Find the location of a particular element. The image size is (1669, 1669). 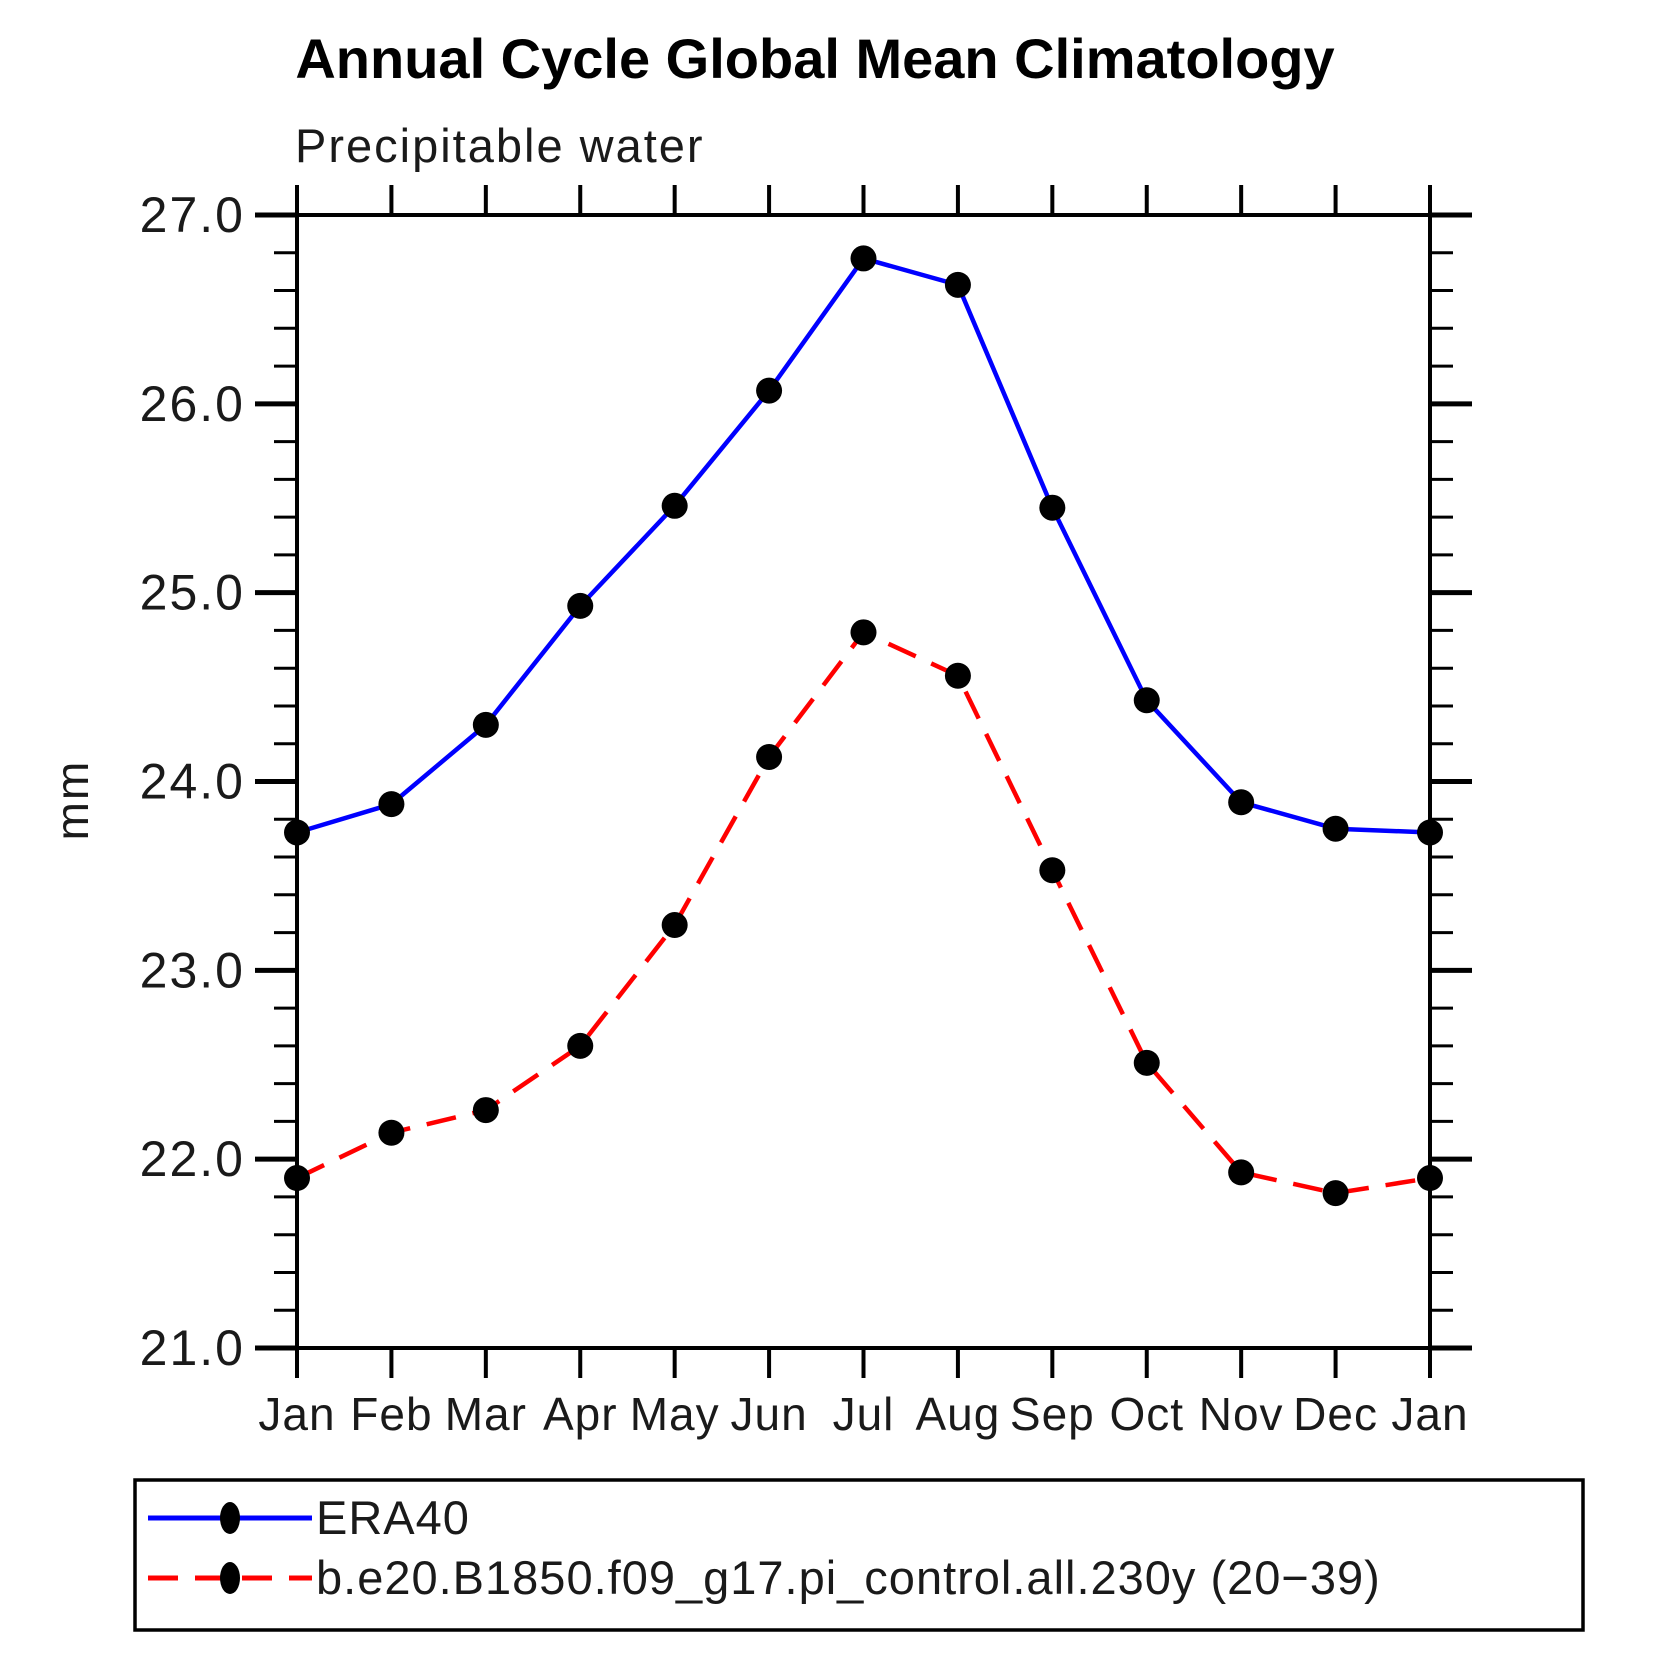

y-tick-label: 24.0 is located at coordinates (192, 782).